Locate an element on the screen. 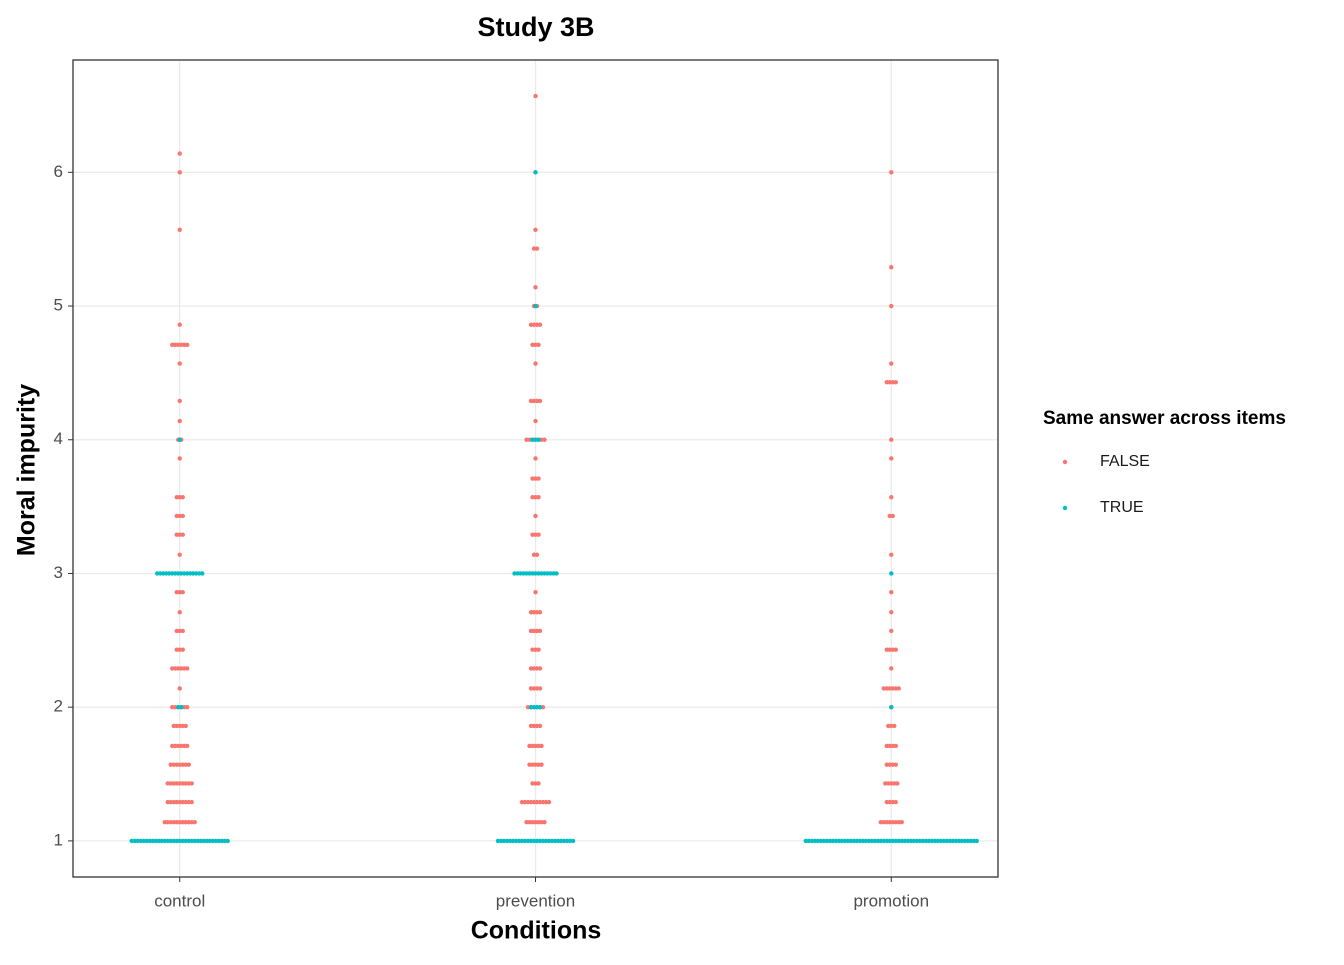 The height and width of the screenshot is (965, 1344). chart-title: Study 3B is located at coordinates (535, 27).